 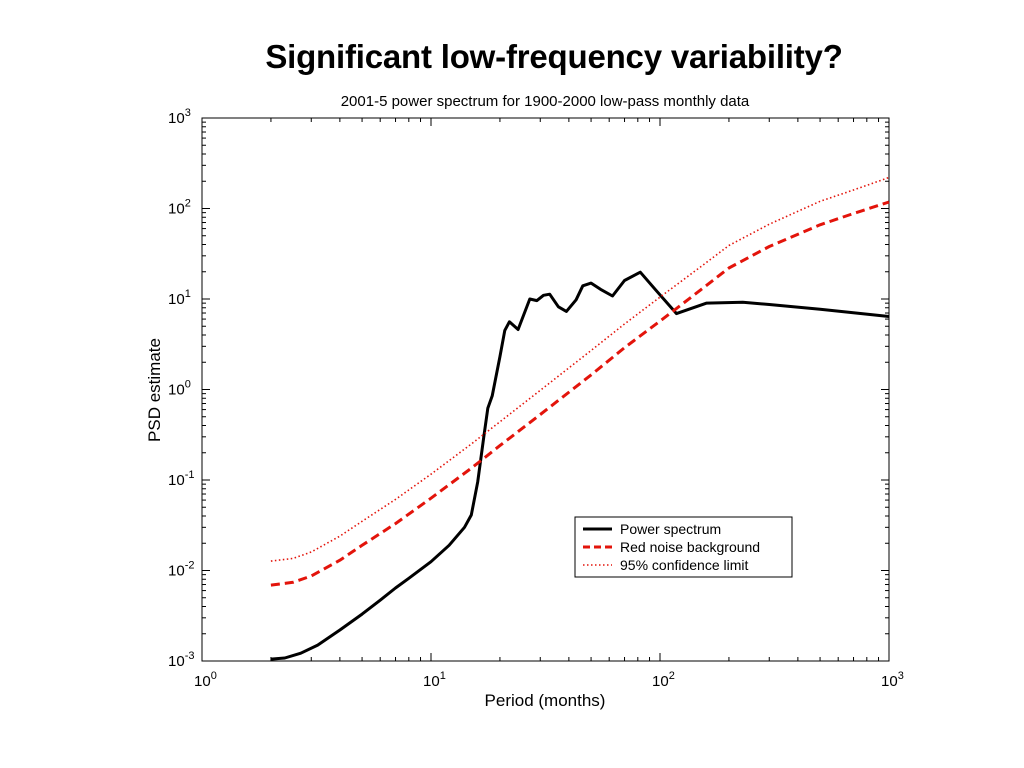 I want to click on y-tick-label: 10⁻³, so click(x=181, y=660).